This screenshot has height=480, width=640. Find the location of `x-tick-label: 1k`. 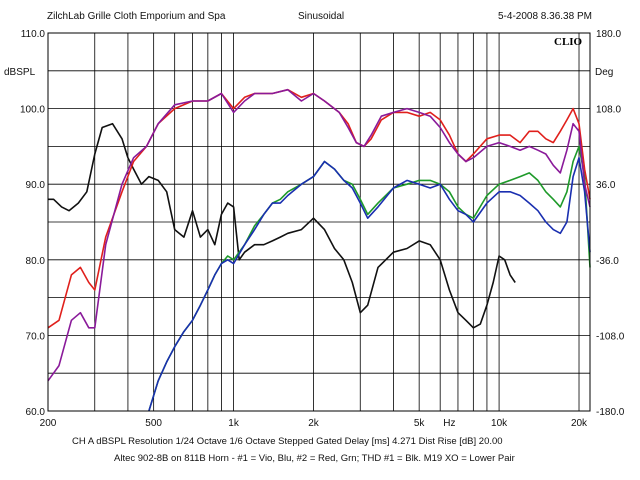

x-tick-label: 1k is located at coordinates (234, 423).